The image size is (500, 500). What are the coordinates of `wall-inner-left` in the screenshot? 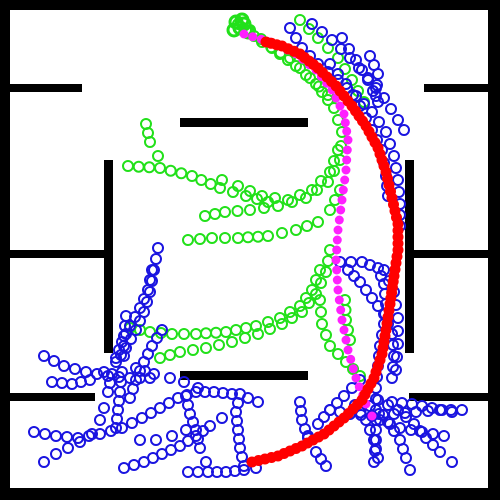 It's located at (108, 256).